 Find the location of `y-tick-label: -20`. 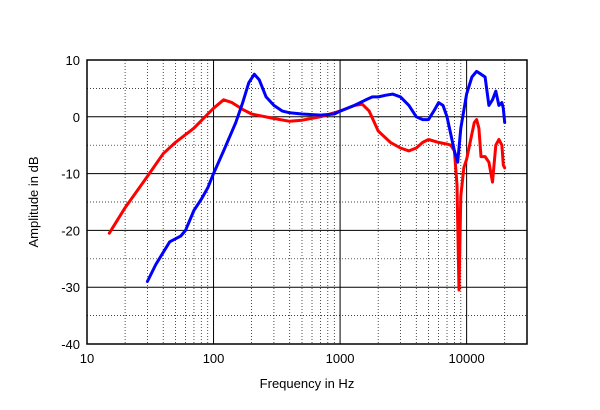

y-tick-label: -20 is located at coordinates (70, 230).